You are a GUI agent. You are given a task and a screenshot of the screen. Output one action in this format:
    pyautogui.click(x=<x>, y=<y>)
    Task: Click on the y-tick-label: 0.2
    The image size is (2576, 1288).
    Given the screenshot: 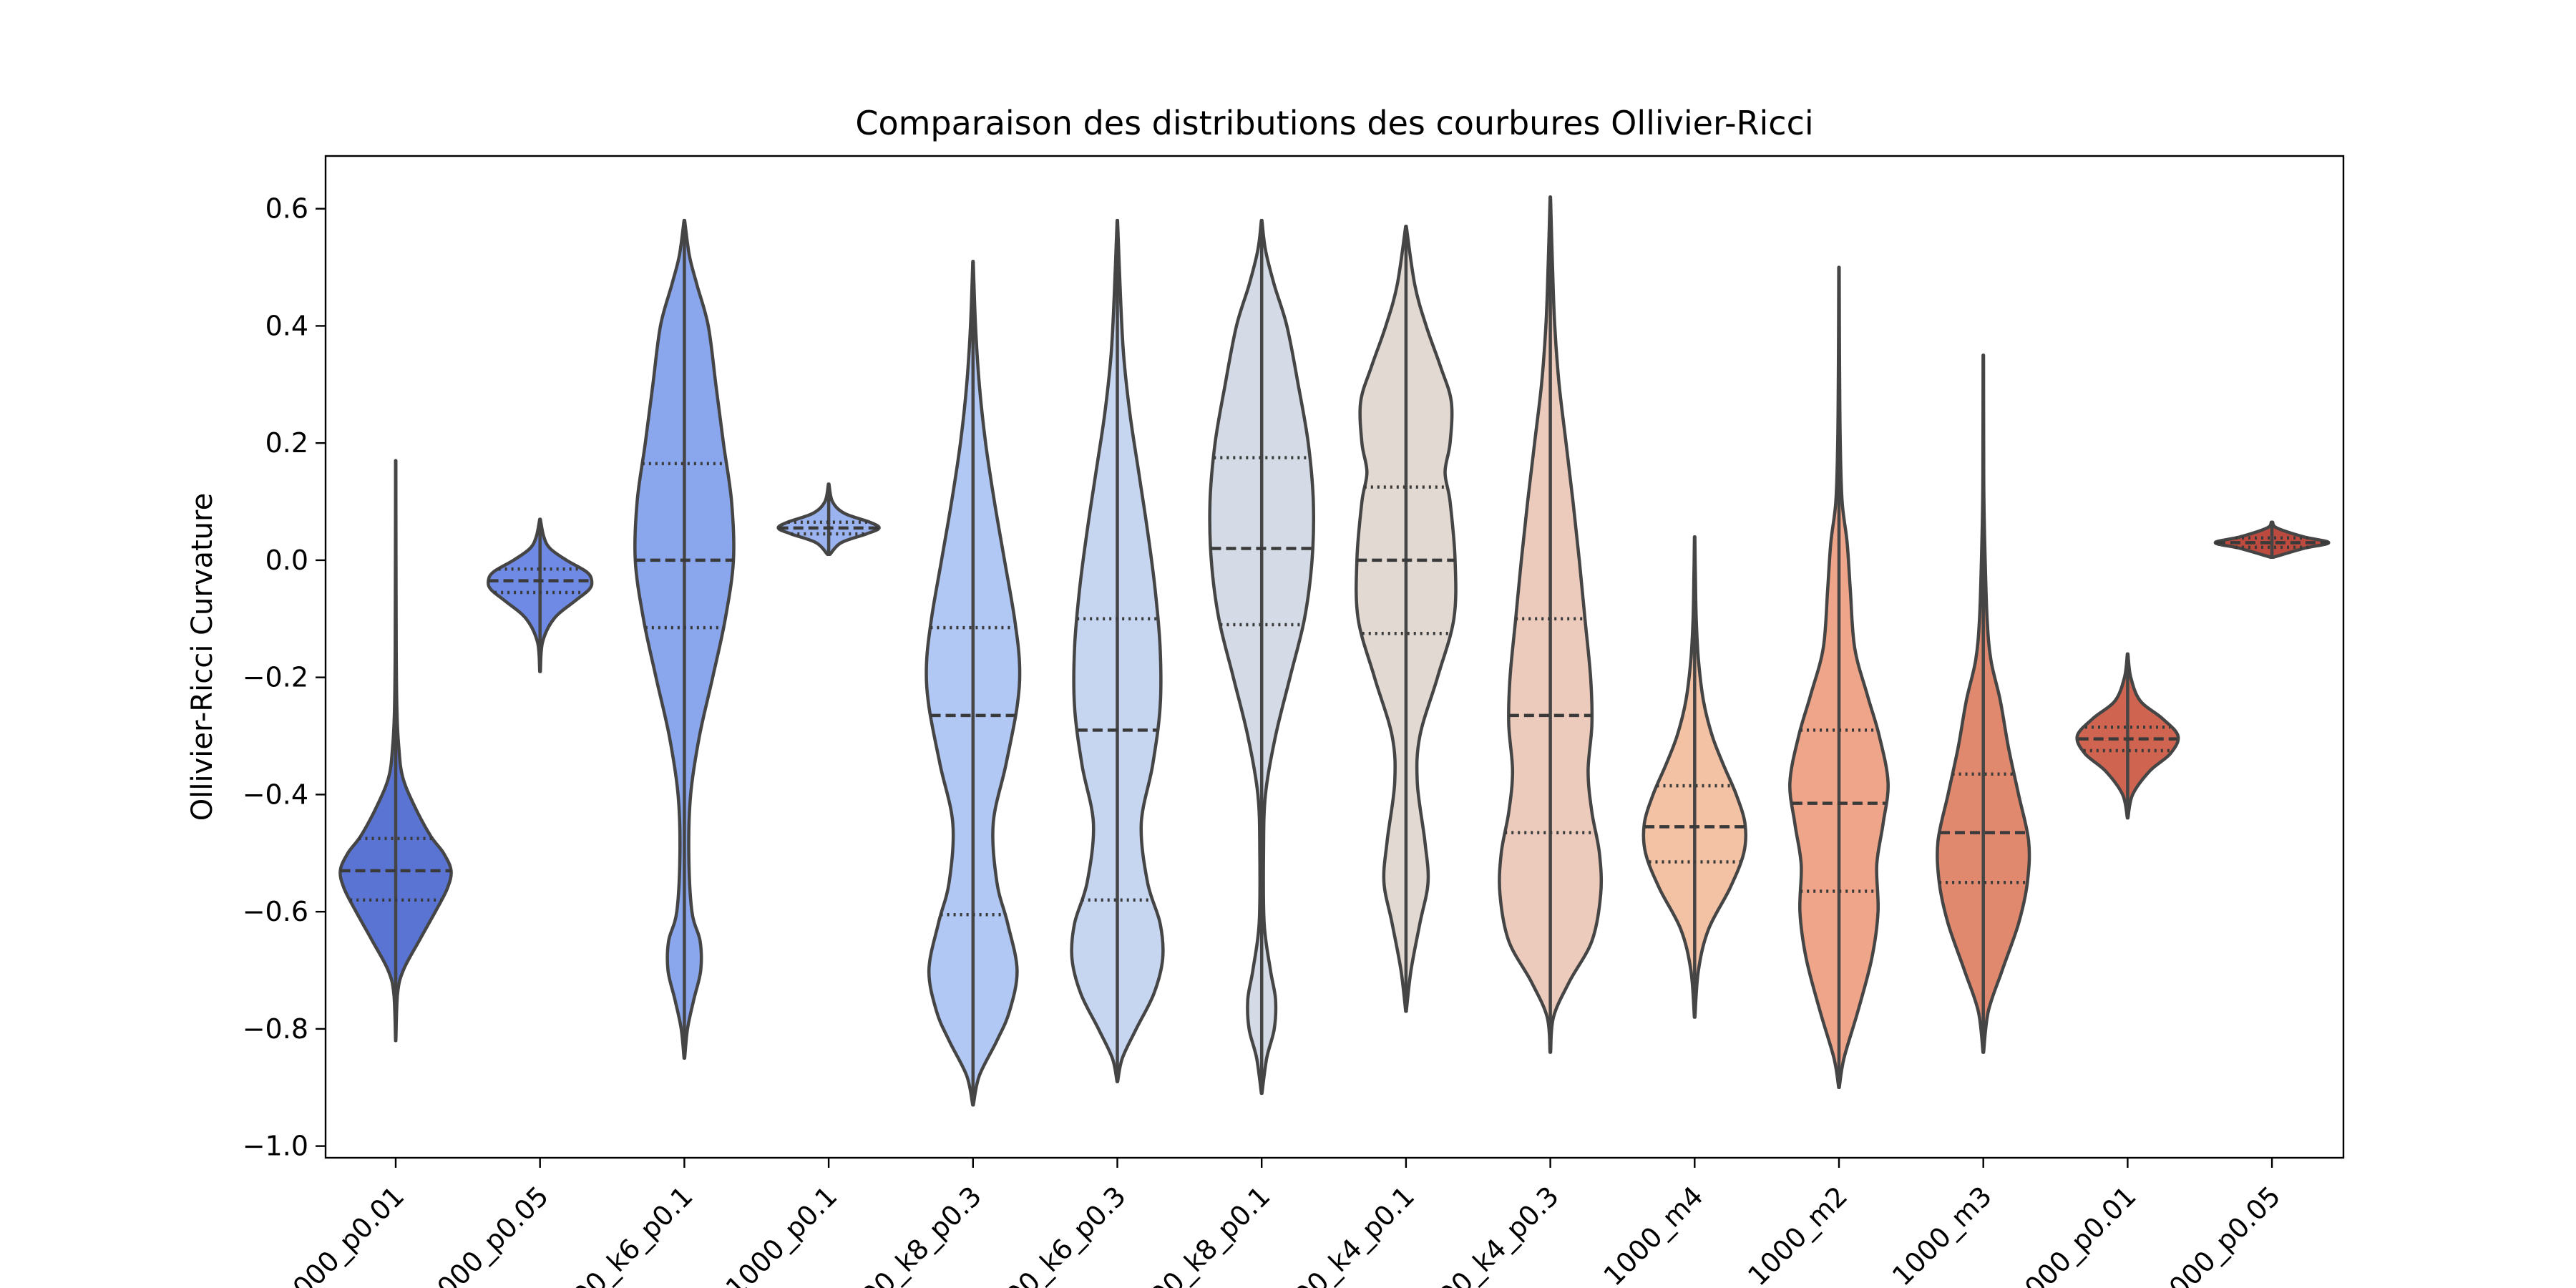 What is the action you would take?
    pyautogui.click(x=286, y=443)
    